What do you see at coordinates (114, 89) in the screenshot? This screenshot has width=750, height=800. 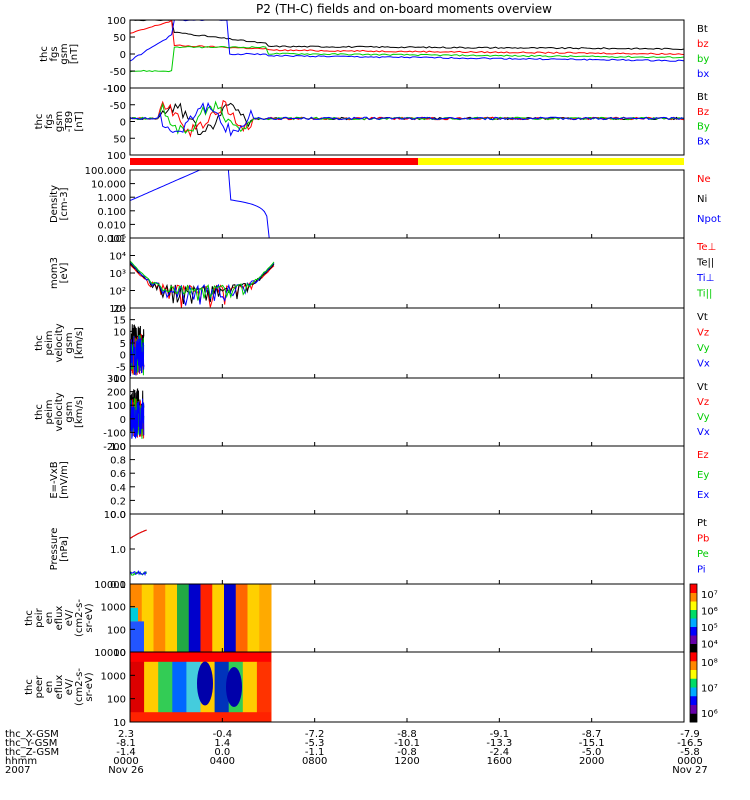 I see `y-tick-label: -100` at bounding box center [114, 89].